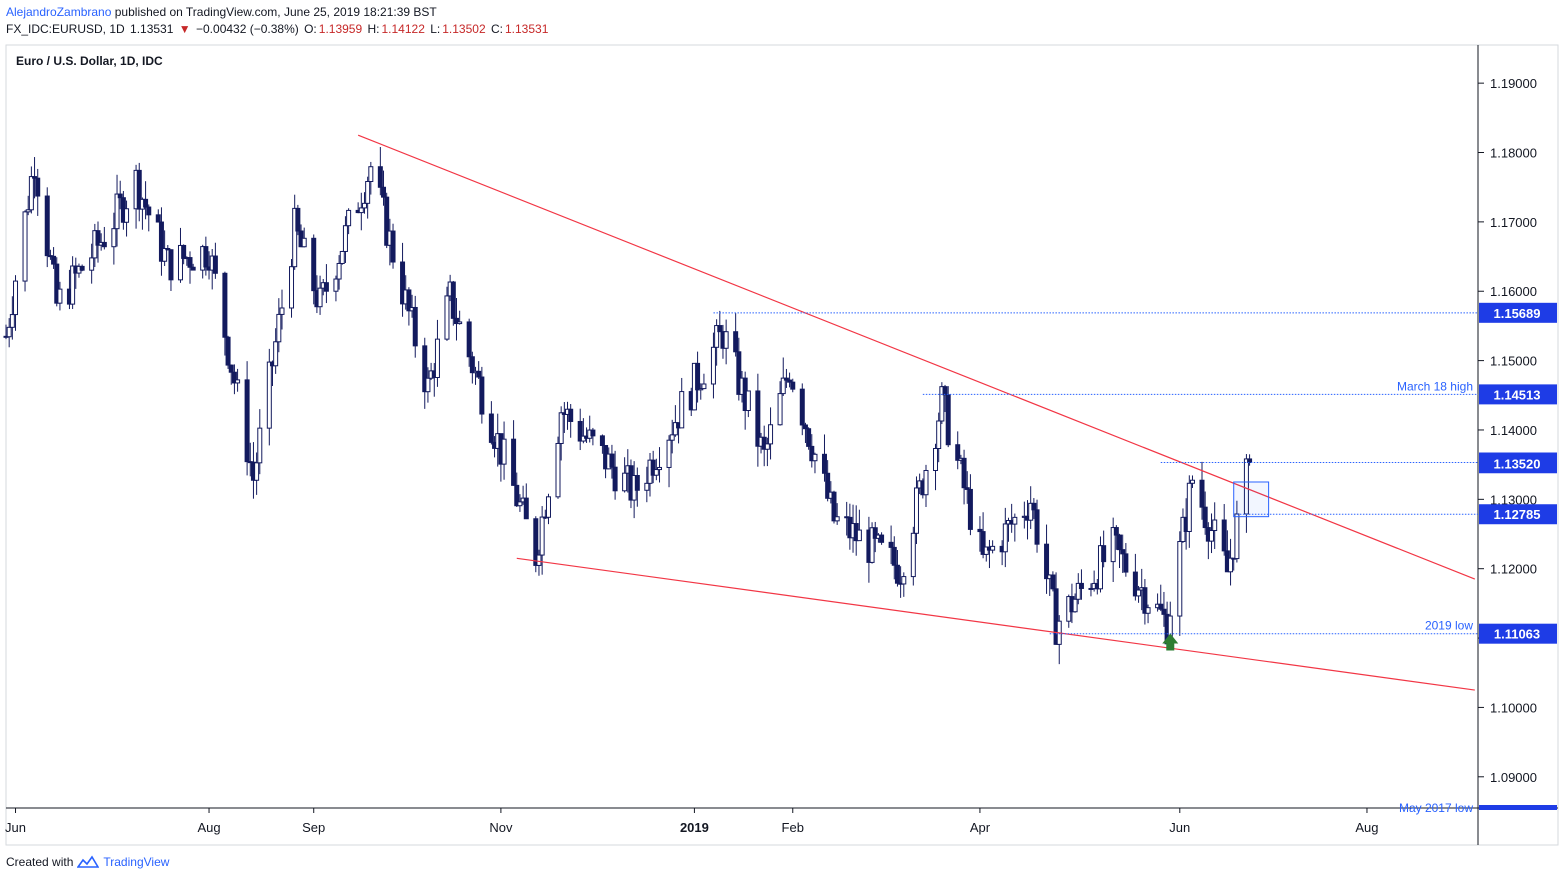  Describe the element at coordinates (152, 29) in the screenshot. I see `last-price: 1.13531` at that location.